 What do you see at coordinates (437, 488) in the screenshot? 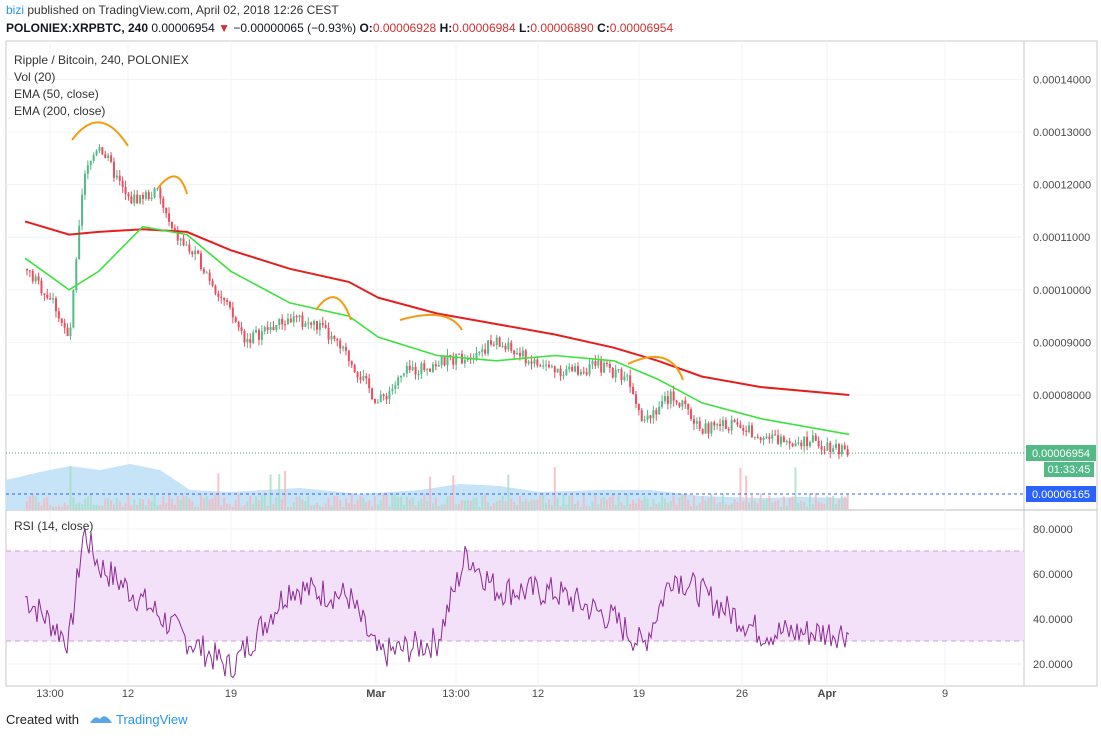
I see `volume-bars` at bounding box center [437, 488].